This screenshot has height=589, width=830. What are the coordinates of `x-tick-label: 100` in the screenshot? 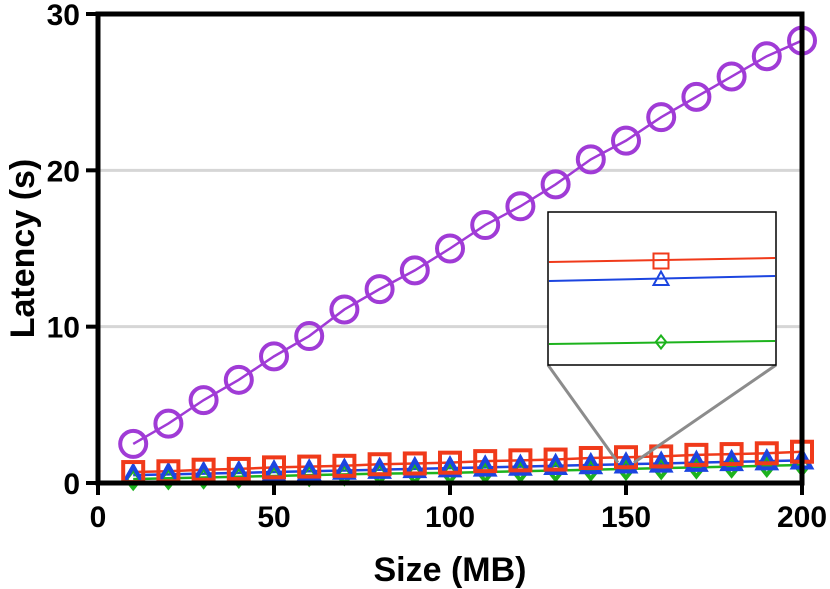 It's located at (450, 517).